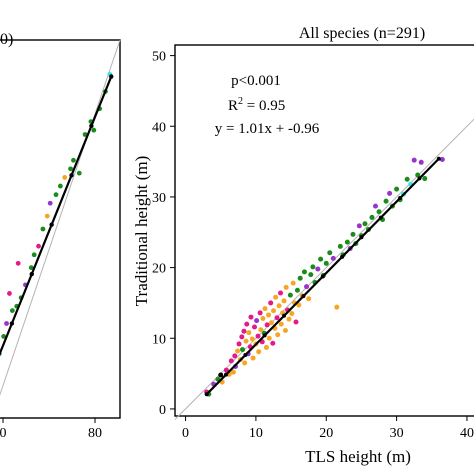 This screenshot has height=474, width=474. Describe the element at coordinates (141, 231) in the screenshot. I see `y-axis-title: Traditional height (m)` at that location.